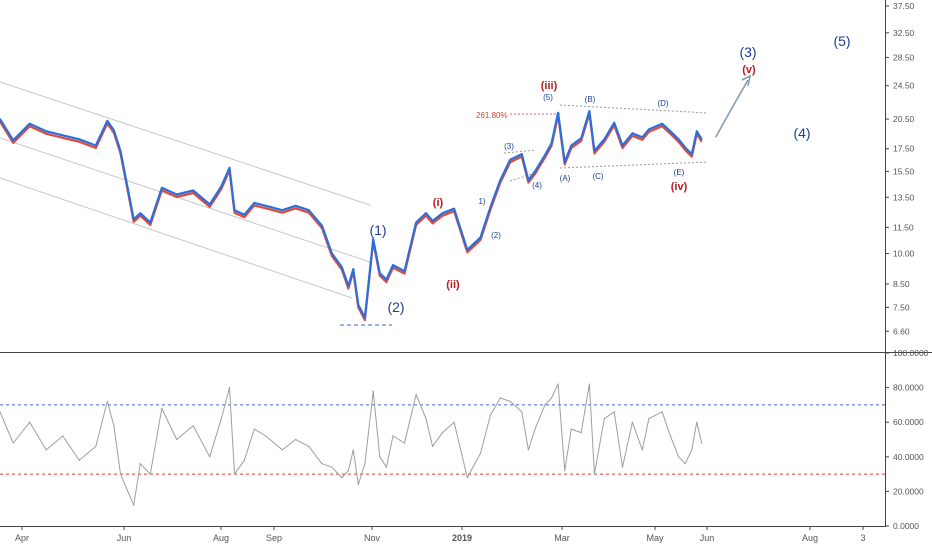  Describe the element at coordinates (911, 353) in the screenshot. I see `rsi-y-tick-label: 100.0000` at that location.